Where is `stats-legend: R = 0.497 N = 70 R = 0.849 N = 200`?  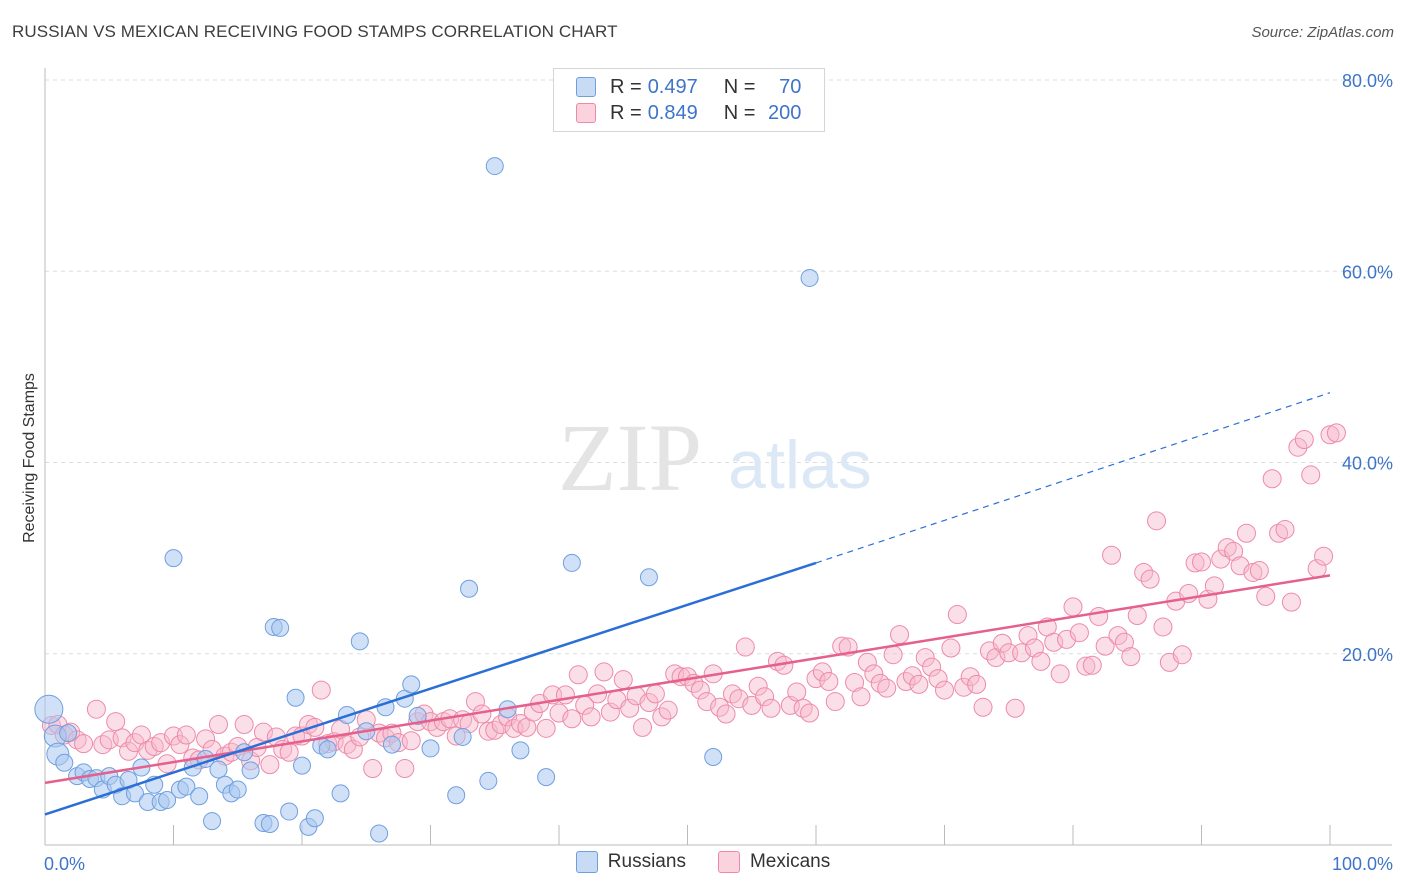
stats-legend: R = 0.497 N = 70 R = 0.849 N = 200 is located at coordinates (689, 100).